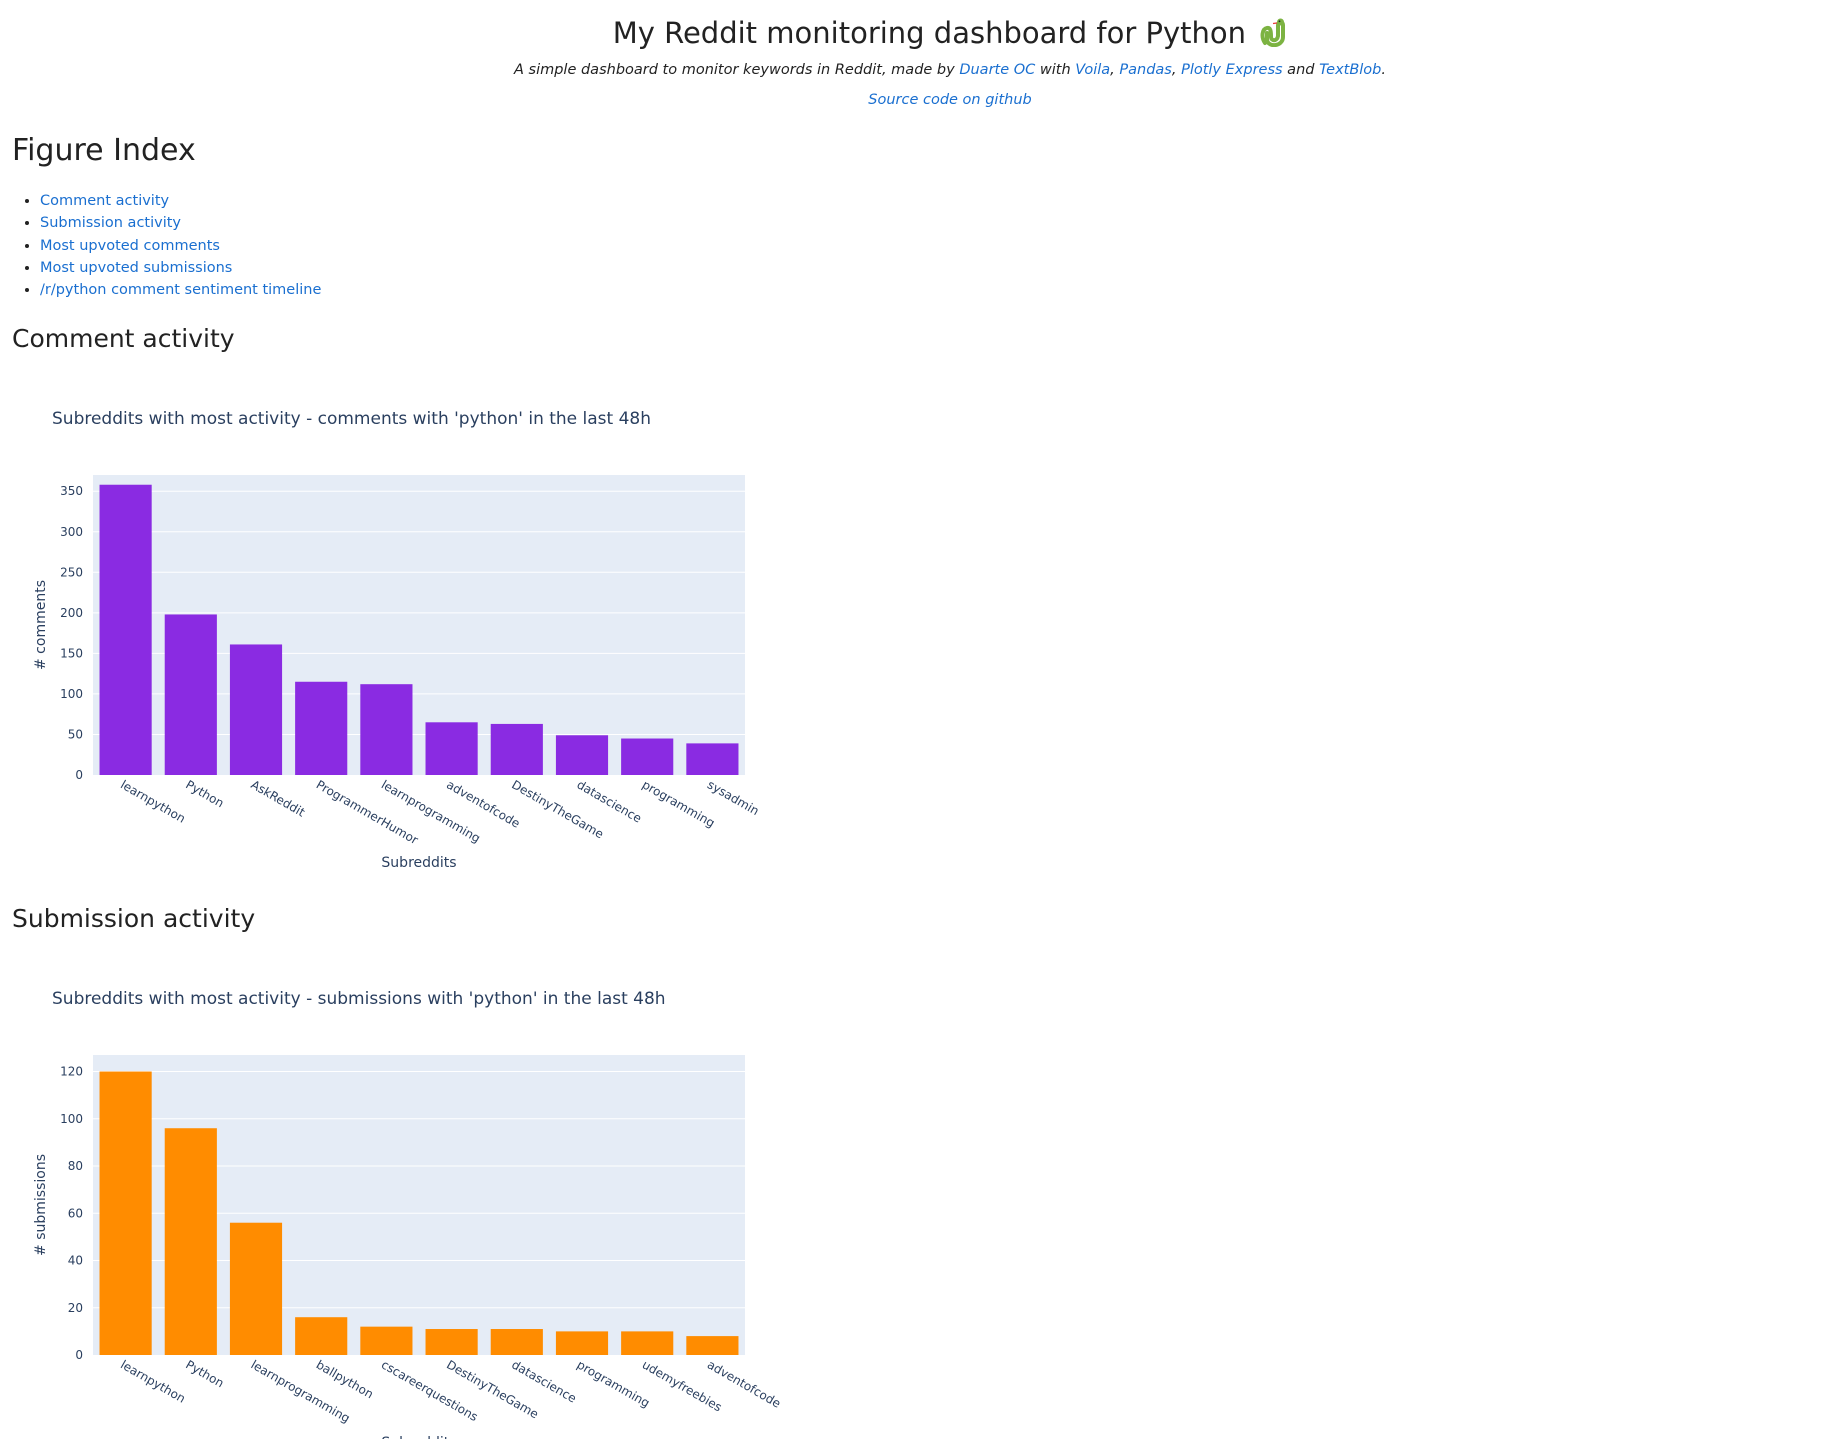 Image resolution: width=1841 pixels, height=1439 pixels. What do you see at coordinates (134, 918) in the screenshot?
I see `submission-activity-heading: Submission activity` at bounding box center [134, 918].